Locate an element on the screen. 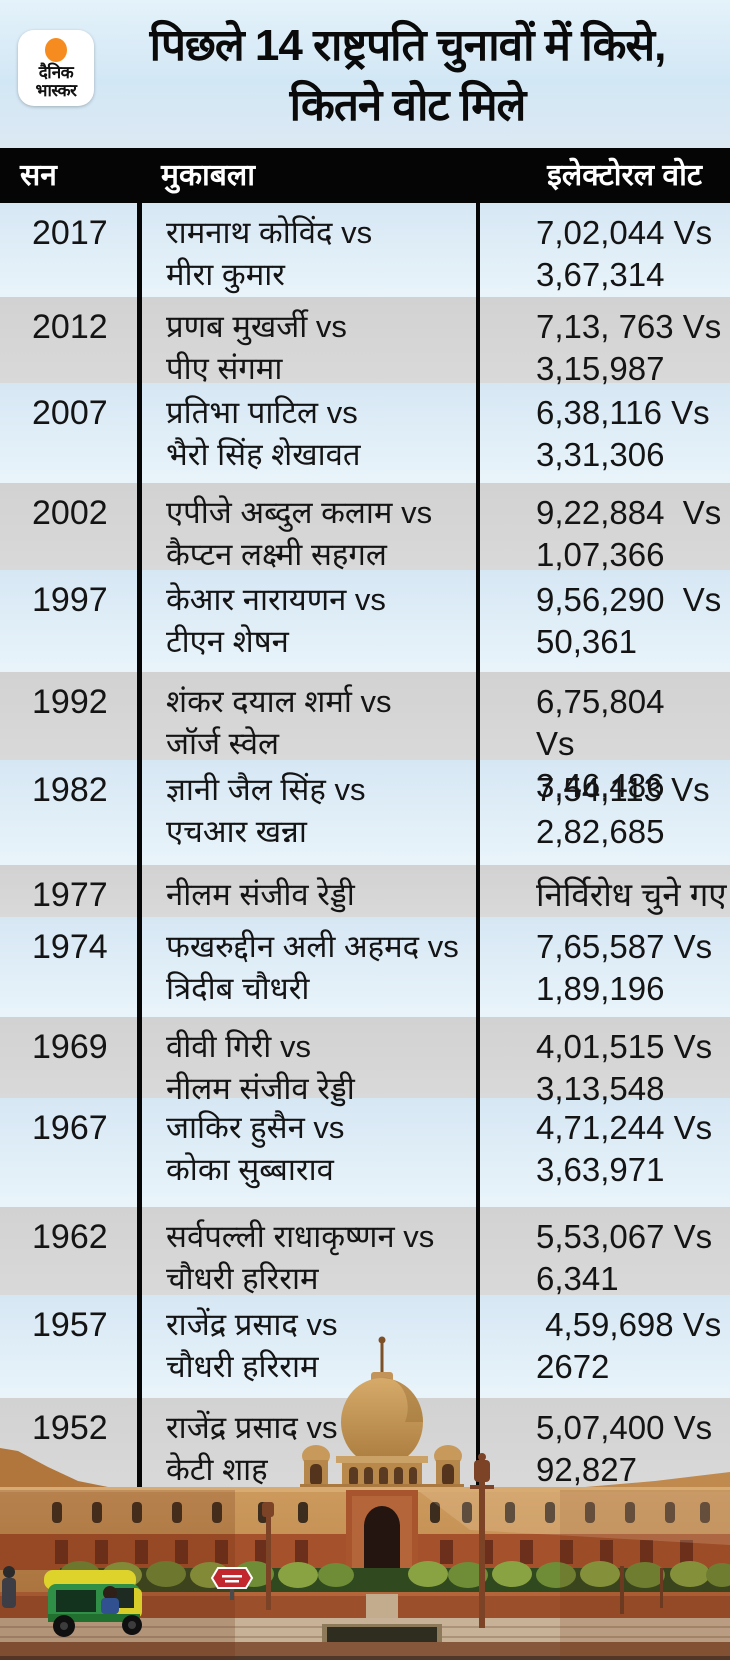 The width and height of the screenshot is (730, 1660). year-cell: 1967 is located at coordinates (70, 1128).